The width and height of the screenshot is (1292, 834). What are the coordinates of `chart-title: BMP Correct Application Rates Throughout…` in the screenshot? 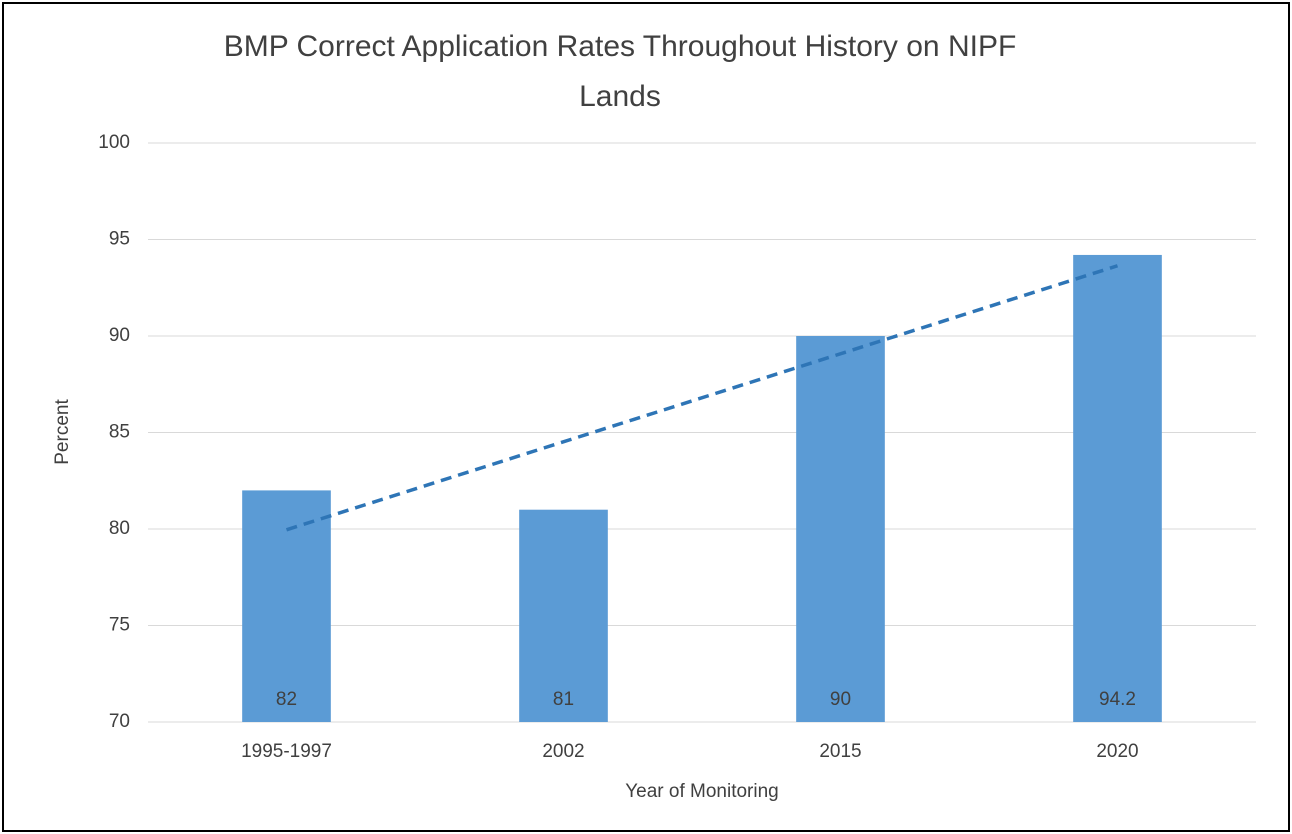 It's located at (620, 71).